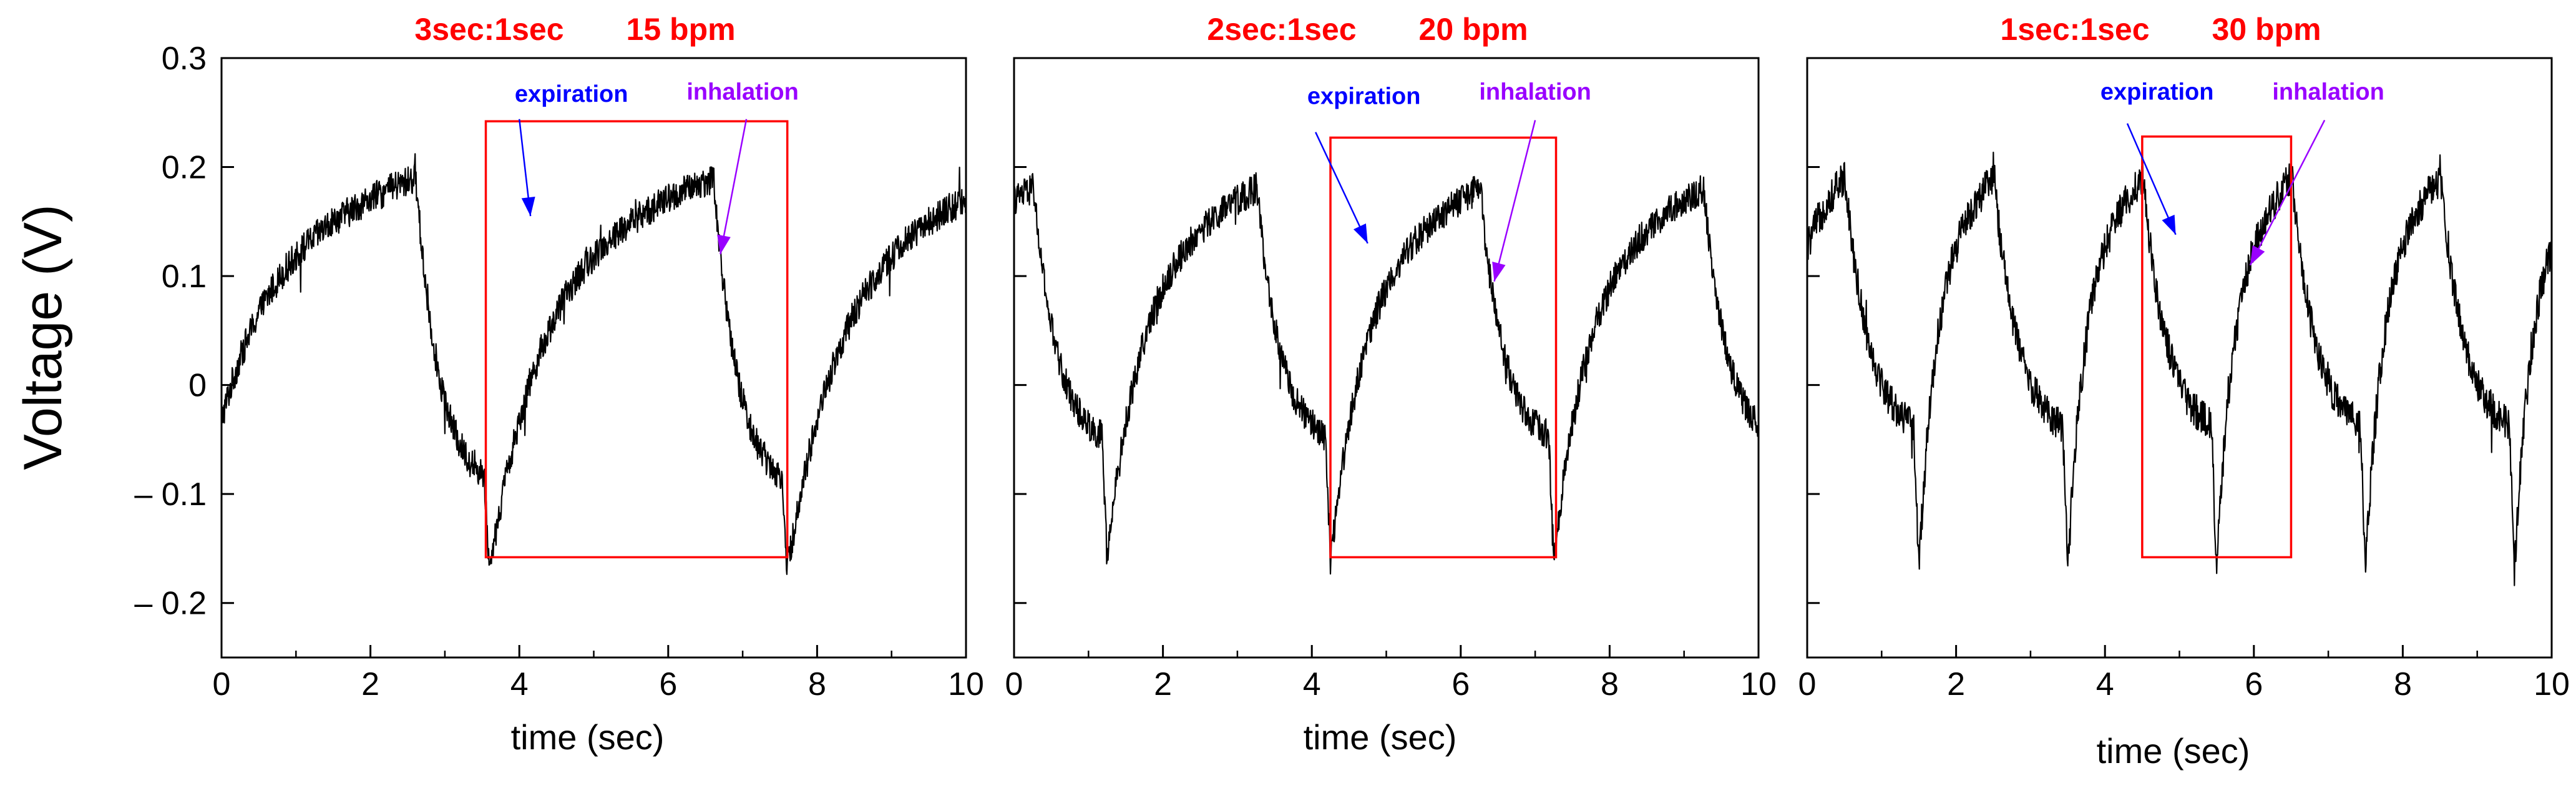 The height and width of the screenshot is (788, 2576). I want to click on panel-title: 1sec:1sec 30 bpm, so click(2160, 30).